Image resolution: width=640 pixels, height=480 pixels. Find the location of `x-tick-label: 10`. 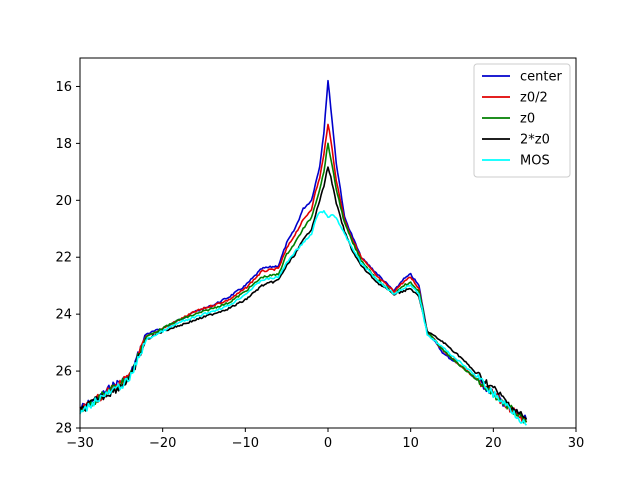

x-tick-label: 10 is located at coordinates (410, 443).